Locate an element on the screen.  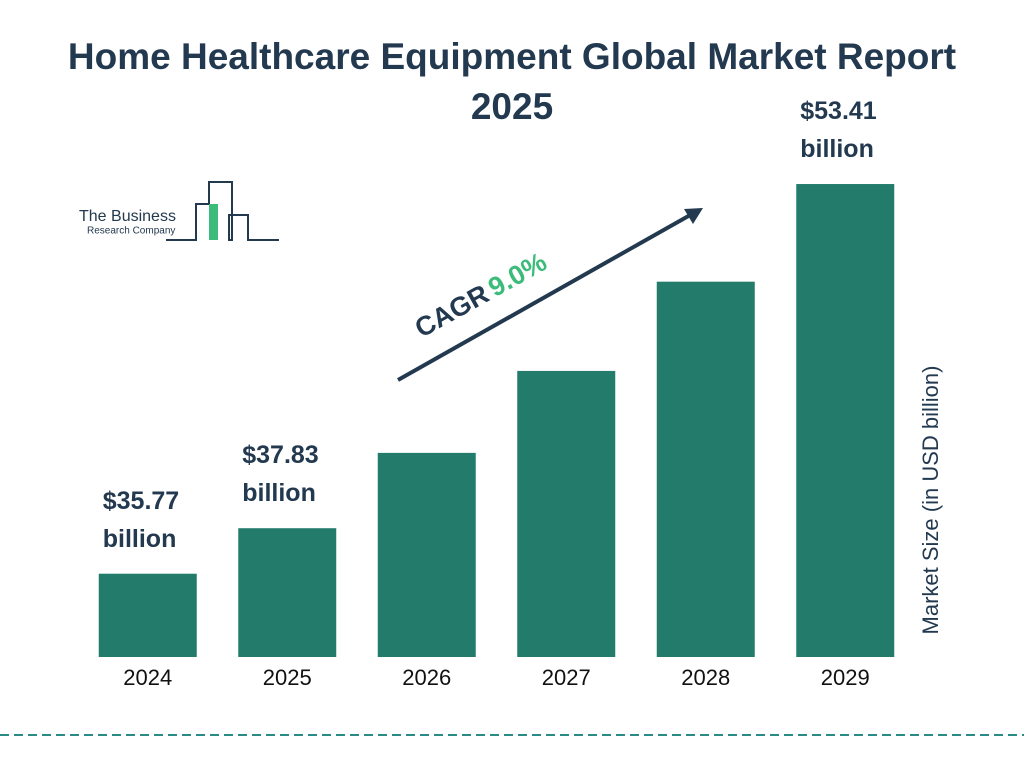
logo-outline is located at coordinates (222, 211).